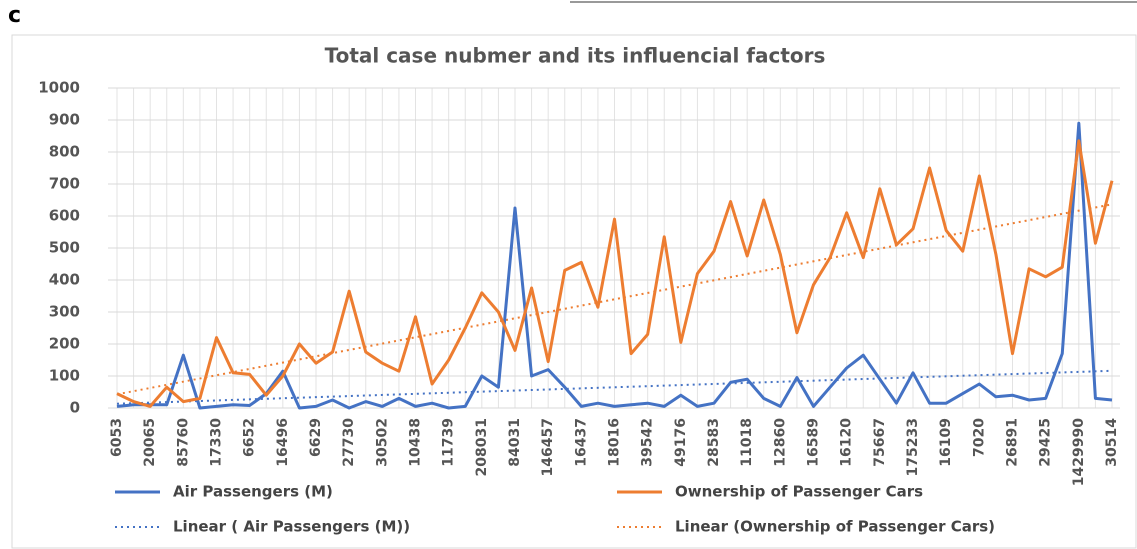 The height and width of the screenshot is (549, 1137). Describe the element at coordinates (847, 442) in the screenshot. I see `x-tick-label: 16120` at that location.